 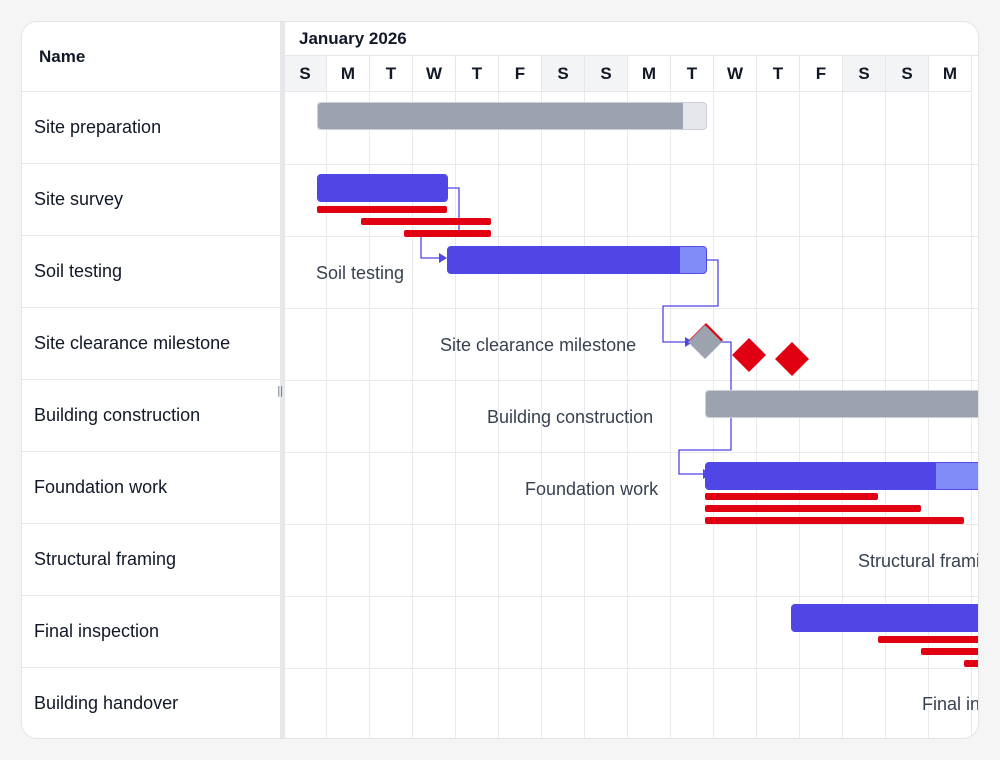 What do you see at coordinates (538, 345) in the screenshot?
I see `task-label-site-clearance: Site clearance milestone` at bounding box center [538, 345].